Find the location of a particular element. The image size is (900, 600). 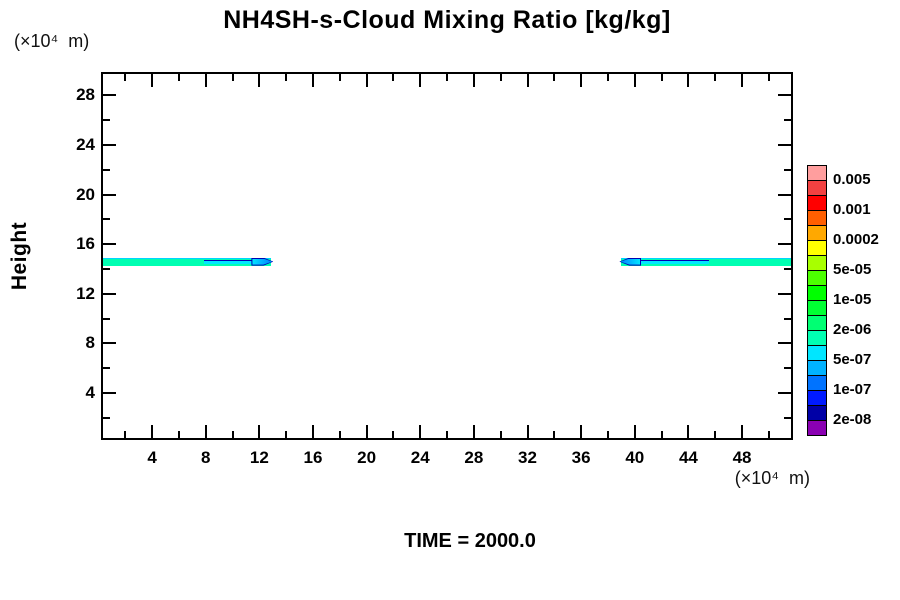

colorbar-level-label: 5e-05 is located at coordinates (852, 269).